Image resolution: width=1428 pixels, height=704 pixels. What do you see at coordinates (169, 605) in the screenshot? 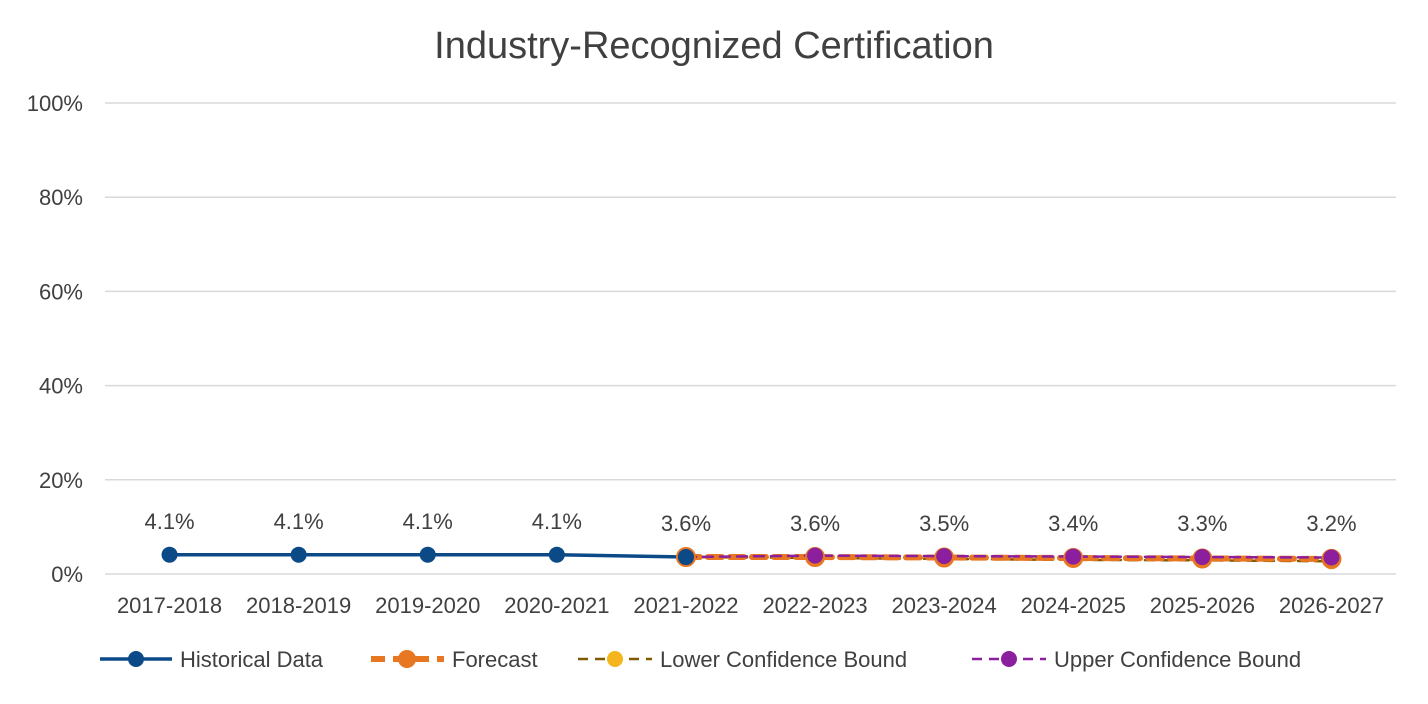
I see `x-tick-label: 2017-2018` at bounding box center [169, 605].